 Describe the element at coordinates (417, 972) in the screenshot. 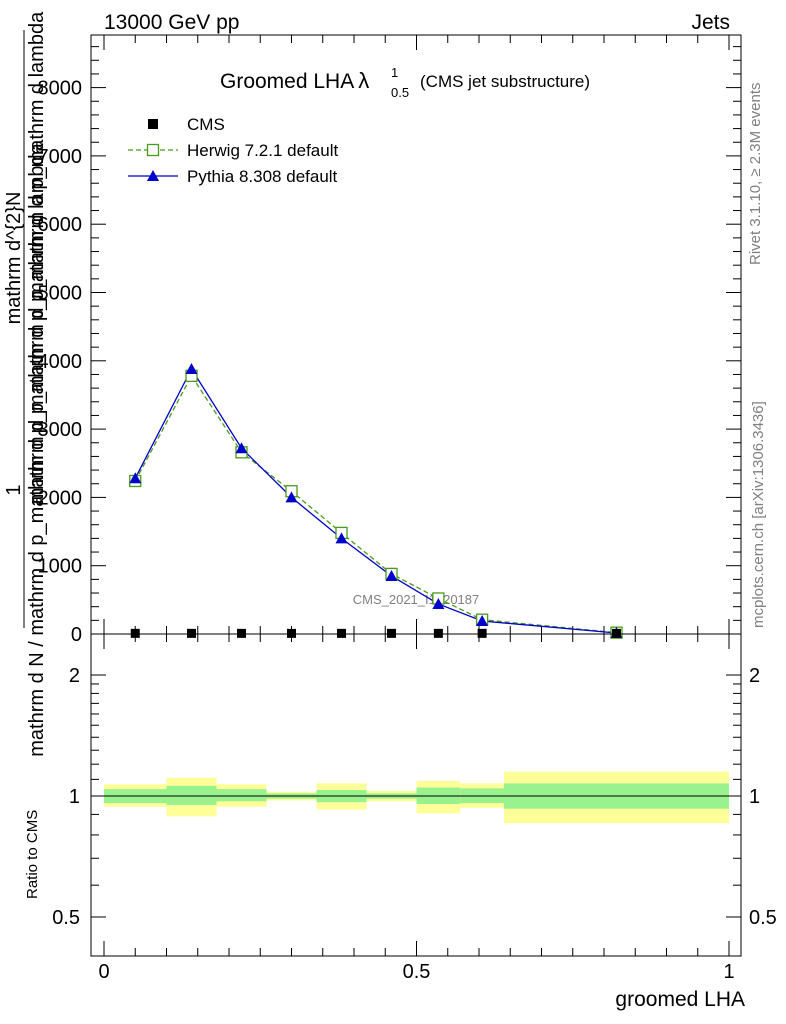

I see `x-tick-label: 0.5` at that location.